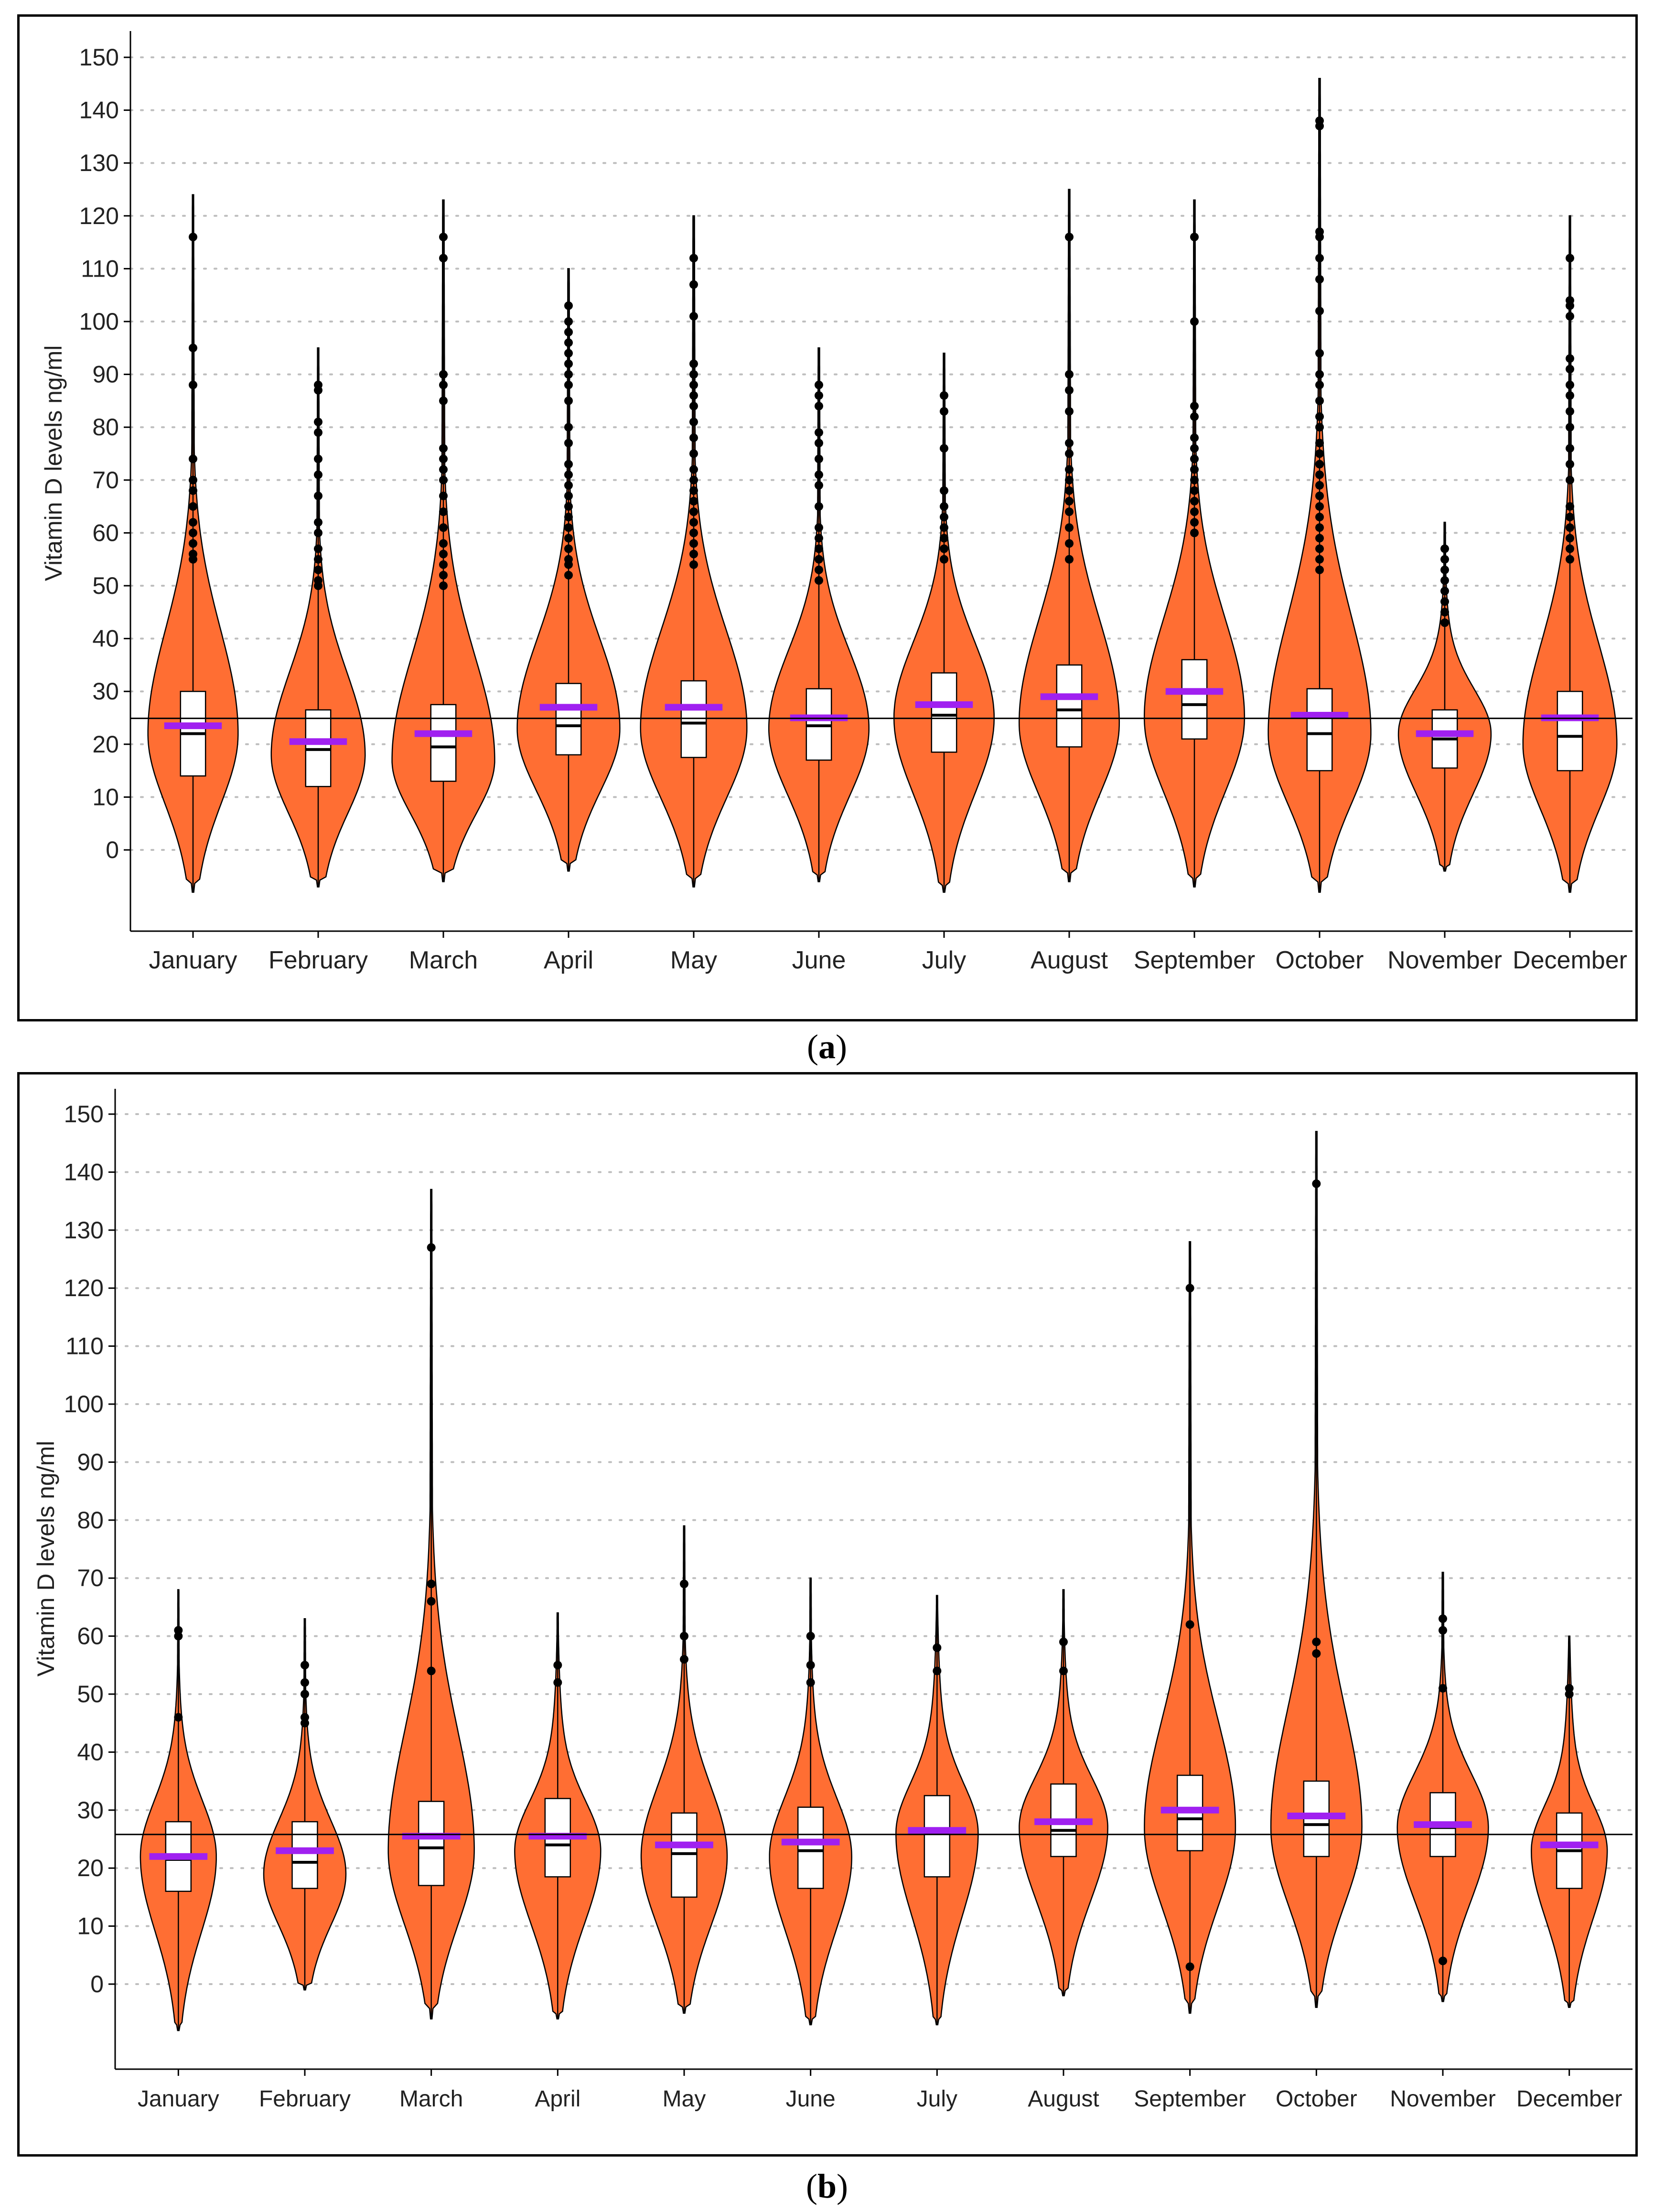 This screenshot has height=2212, width=1654. Describe the element at coordinates (1069, 960) in the screenshot. I see `x-tick-label: August` at that location.